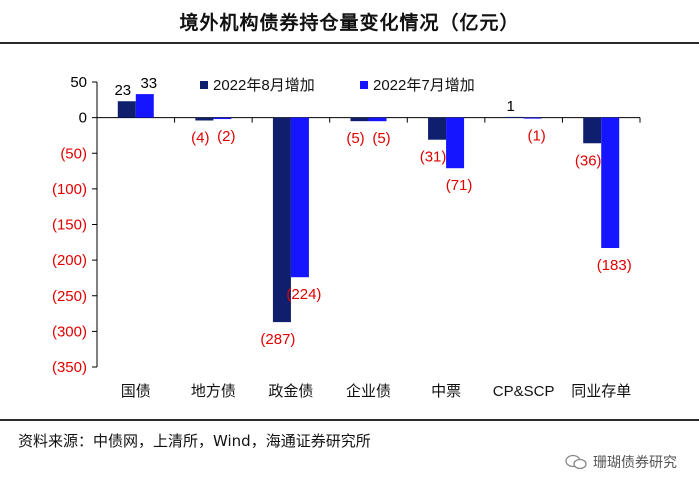  I want to click on data-label-aug-2: (287), so click(277, 339).